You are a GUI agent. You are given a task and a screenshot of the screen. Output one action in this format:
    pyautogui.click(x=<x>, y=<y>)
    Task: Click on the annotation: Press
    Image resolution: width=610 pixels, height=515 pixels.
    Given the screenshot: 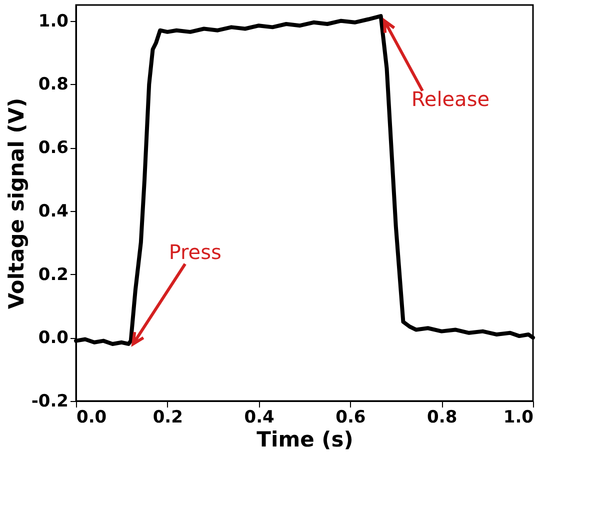 What is the action you would take?
    pyautogui.click(x=195, y=252)
    